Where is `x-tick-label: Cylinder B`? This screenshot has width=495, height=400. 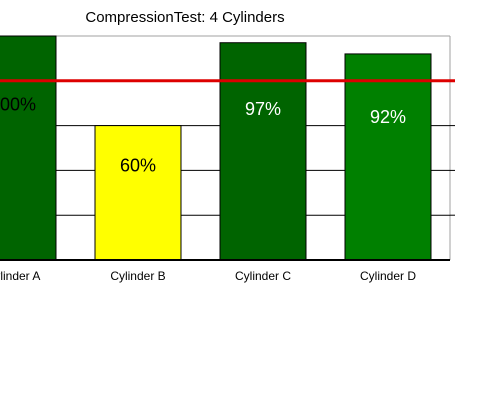 x-tick-label: Cylinder B is located at coordinates (137, 276).